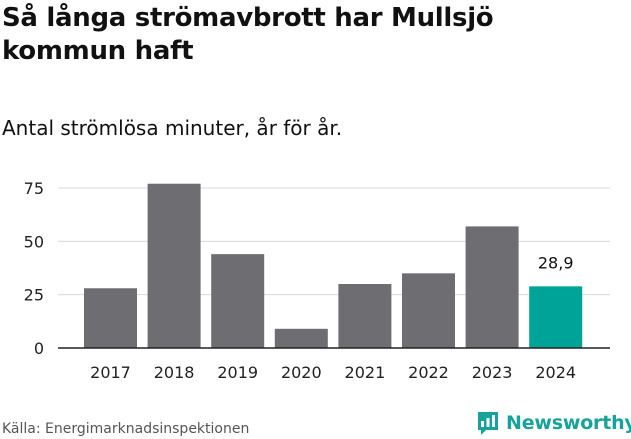 Image resolution: width=631 pixels, height=439 pixels. What do you see at coordinates (428, 372) in the screenshot?
I see `x-tick-label: 2022` at bounding box center [428, 372].